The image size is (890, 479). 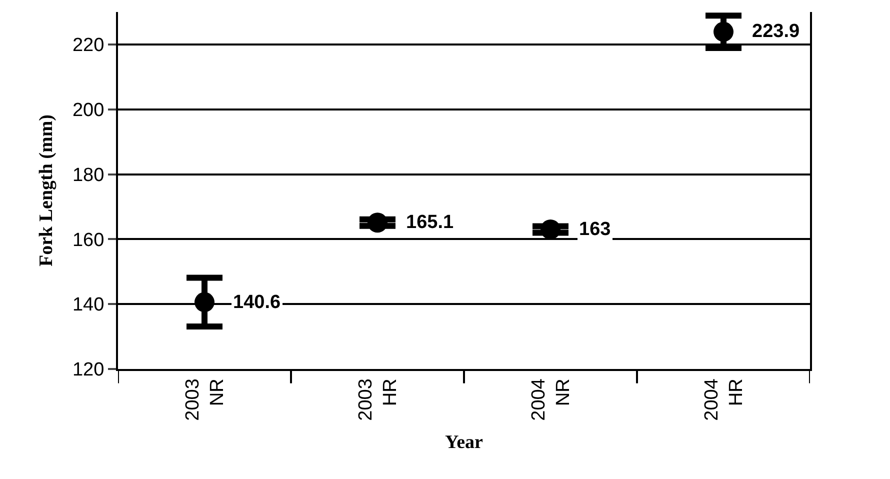 What do you see at coordinates (378, 399) in the screenshot?
I see `x-tick-label: 2003 HR` at bounding box center [378, 399].